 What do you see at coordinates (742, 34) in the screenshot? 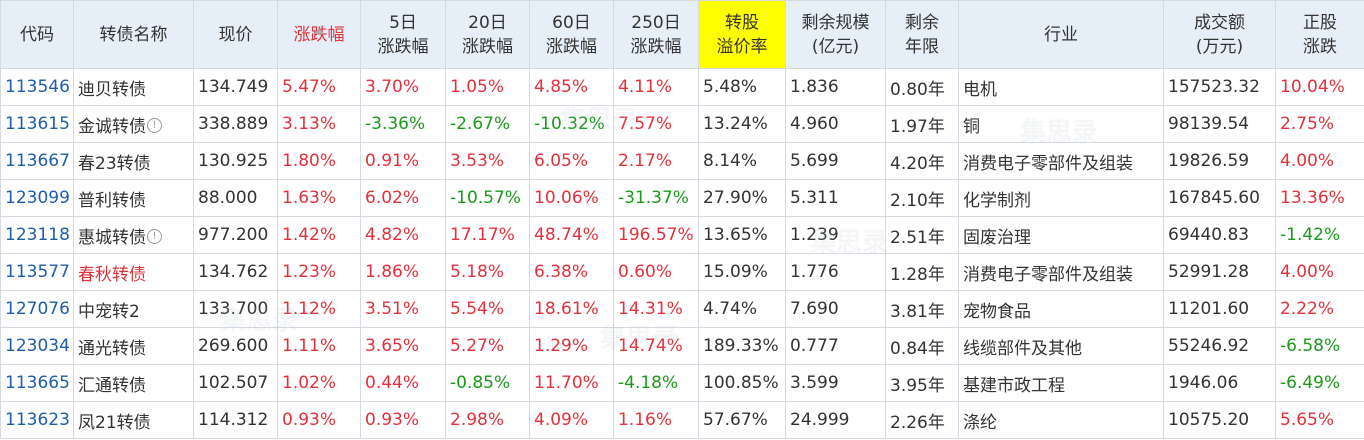
I see `col-header-premium: 转股 溢价率` at bounding box center [742, 34].